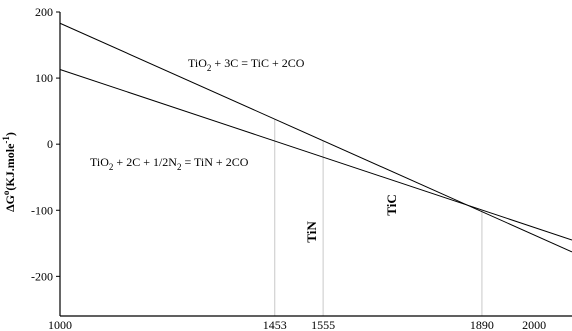 The width and height of the screenshot is (572, 331). What do you see at coordinates (297, 324) in the screenshot?
I see `x-tick-labels: 1000 1453 1555 1890 2000` at bounding box center [297, 324].